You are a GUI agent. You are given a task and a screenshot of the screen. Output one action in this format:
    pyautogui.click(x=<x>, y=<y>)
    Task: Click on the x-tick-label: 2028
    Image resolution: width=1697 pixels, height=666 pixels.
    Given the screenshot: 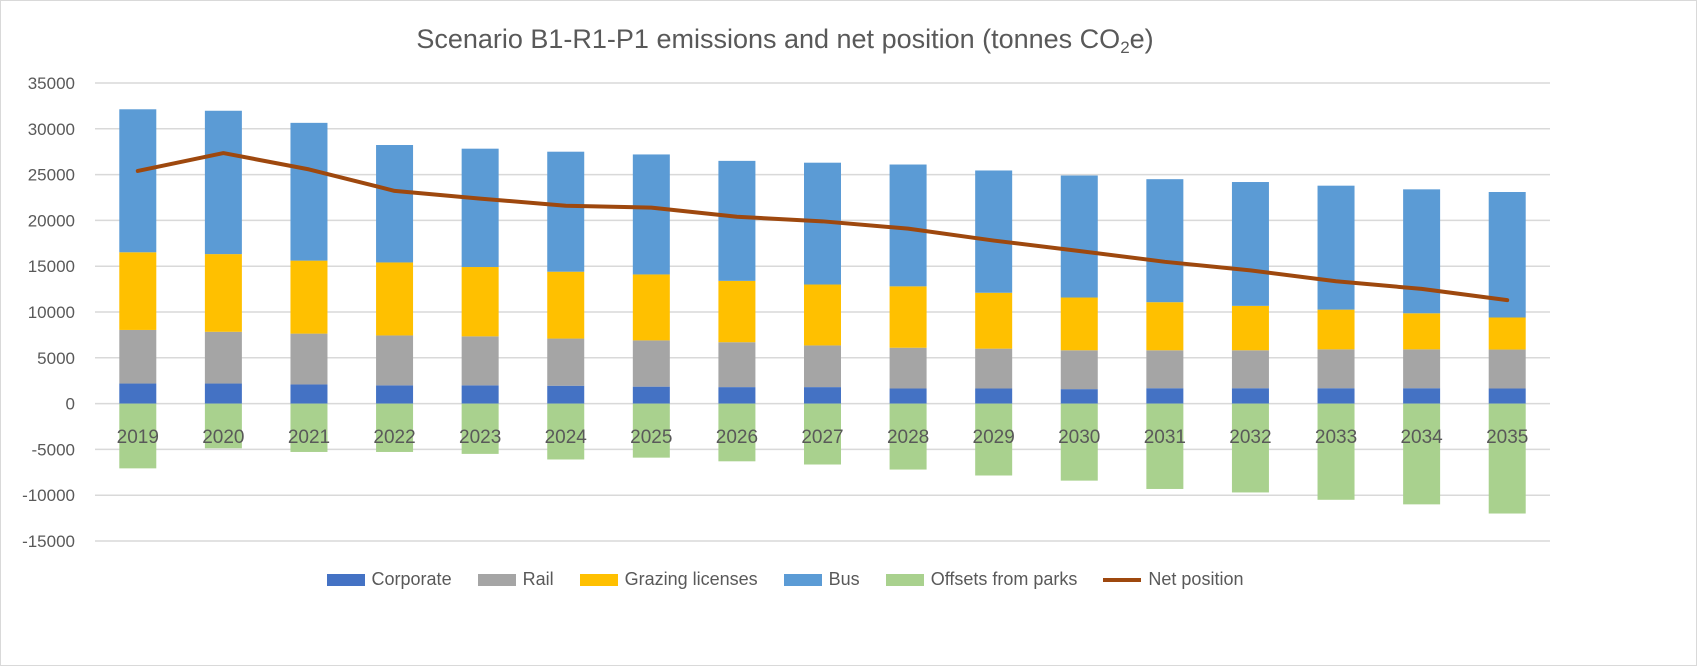 What is the action you would take?
    pyautogui.click(x=908, y=437)
    